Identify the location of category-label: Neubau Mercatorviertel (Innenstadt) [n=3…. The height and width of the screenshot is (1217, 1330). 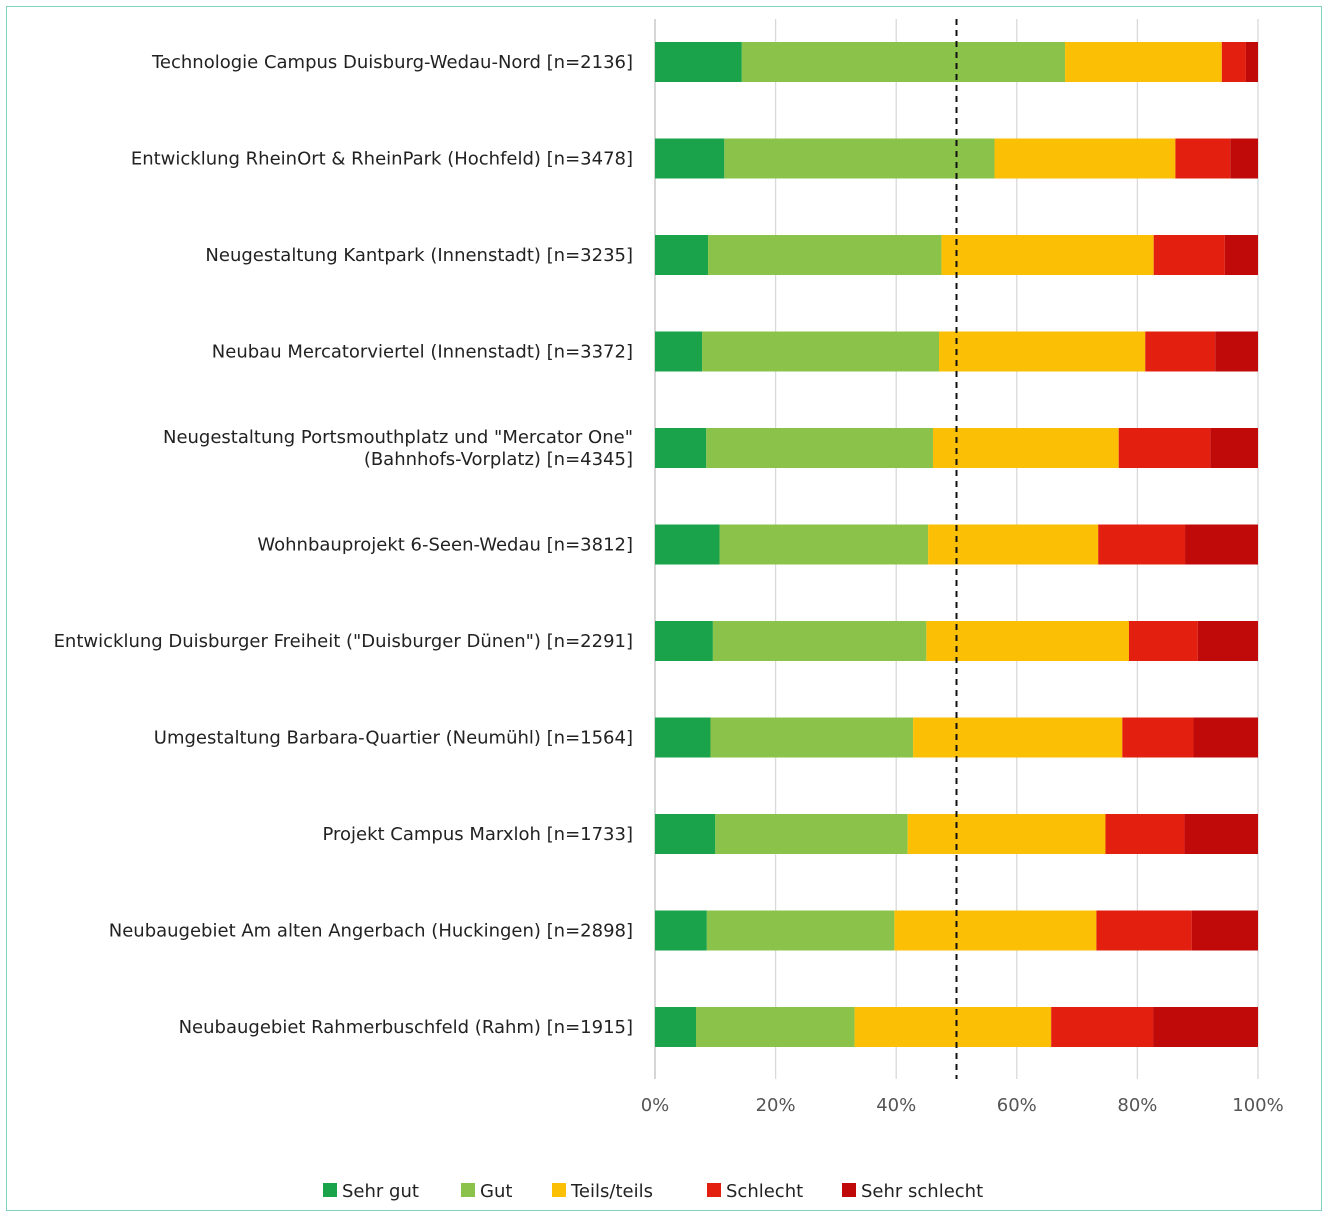
(422, 352).